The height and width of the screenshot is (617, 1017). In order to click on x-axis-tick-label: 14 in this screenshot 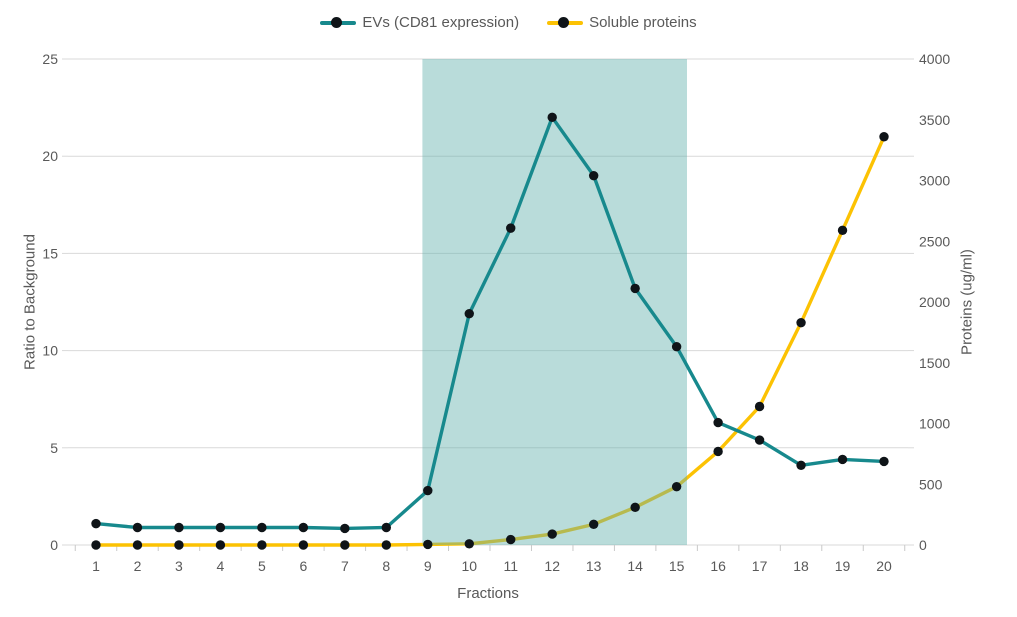, I will do `click(635, 566)`.